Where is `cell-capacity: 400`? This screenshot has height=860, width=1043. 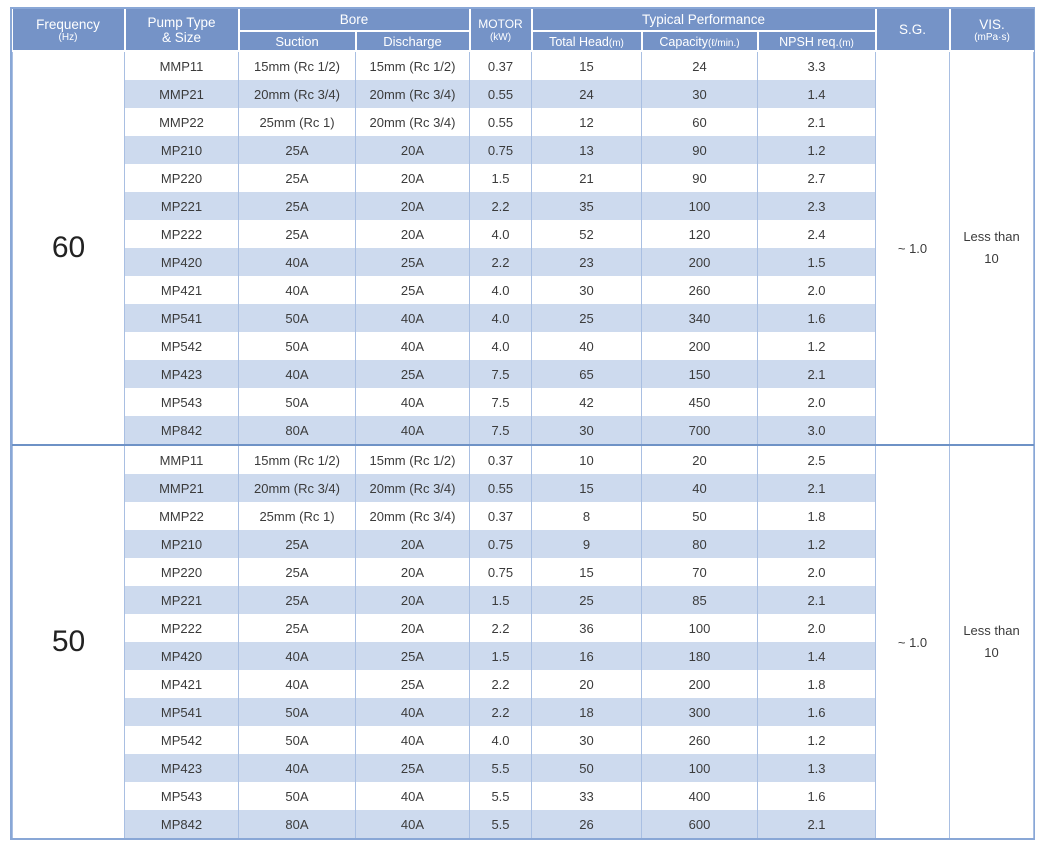 cell-capacity: 400 is located at coordinates (699, 796).